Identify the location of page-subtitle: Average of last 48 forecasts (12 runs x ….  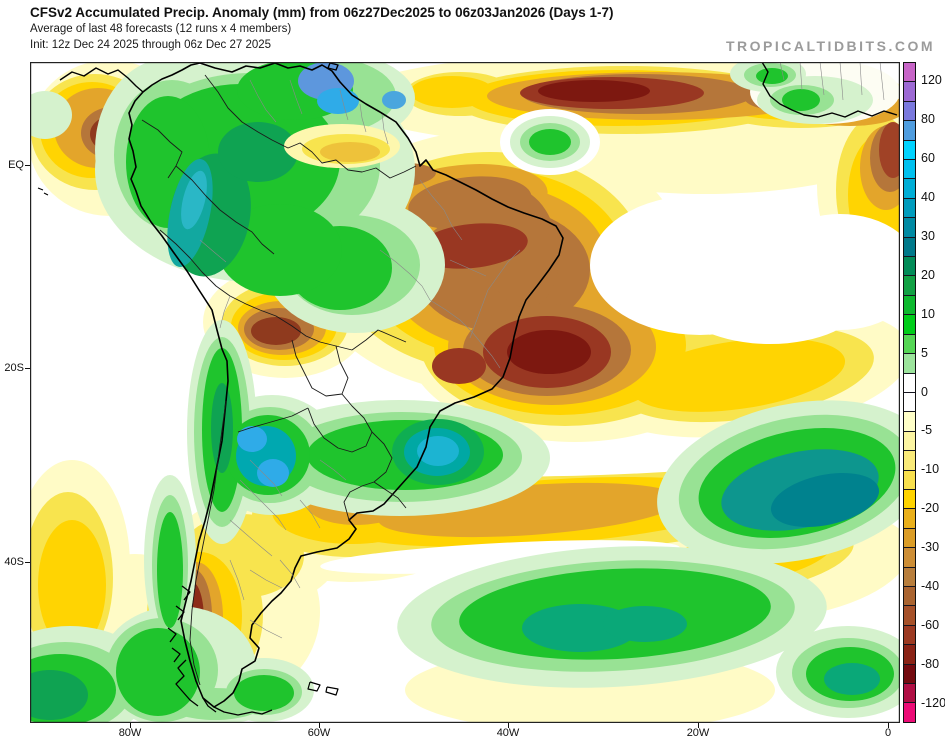
(161, 29).